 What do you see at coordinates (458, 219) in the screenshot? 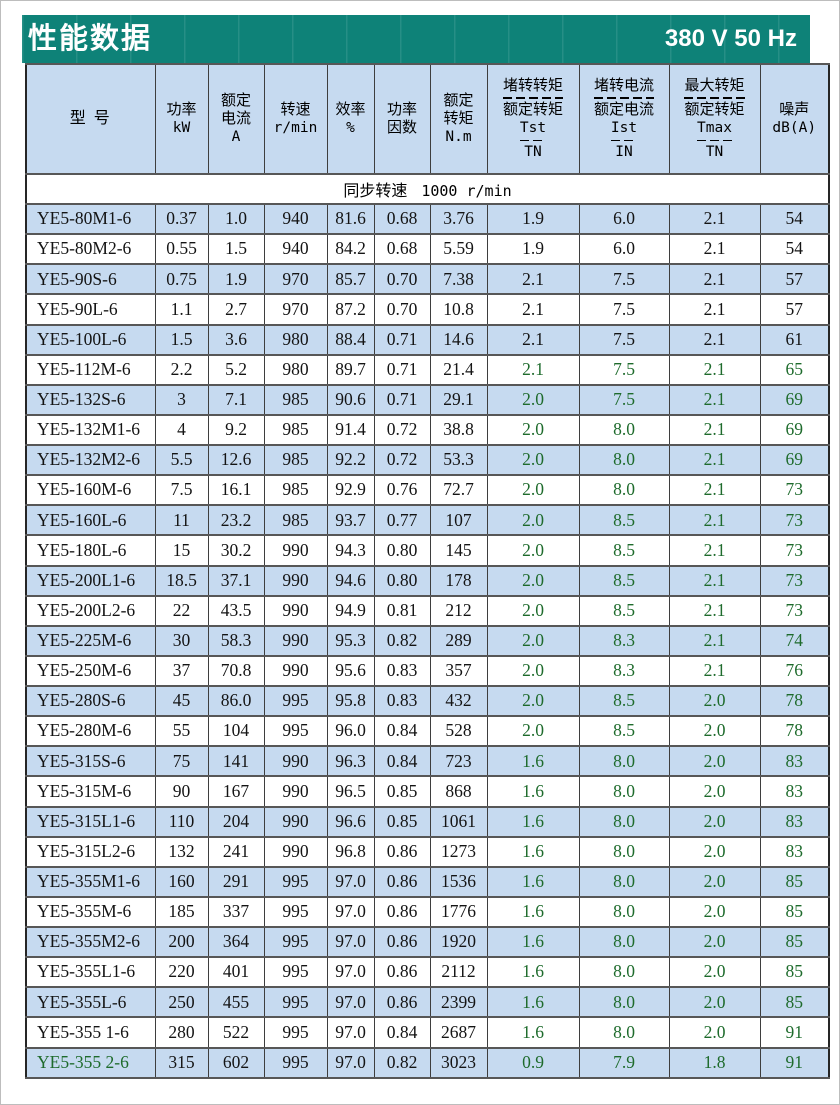
I see `value-cell: 3.76` at bounding box center [458, 219].